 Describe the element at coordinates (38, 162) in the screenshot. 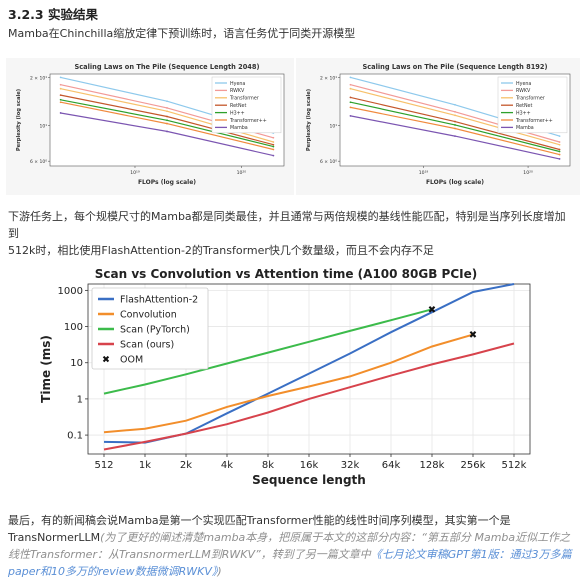

I see `y-tick-label: 6 × 10⁰` at that location.